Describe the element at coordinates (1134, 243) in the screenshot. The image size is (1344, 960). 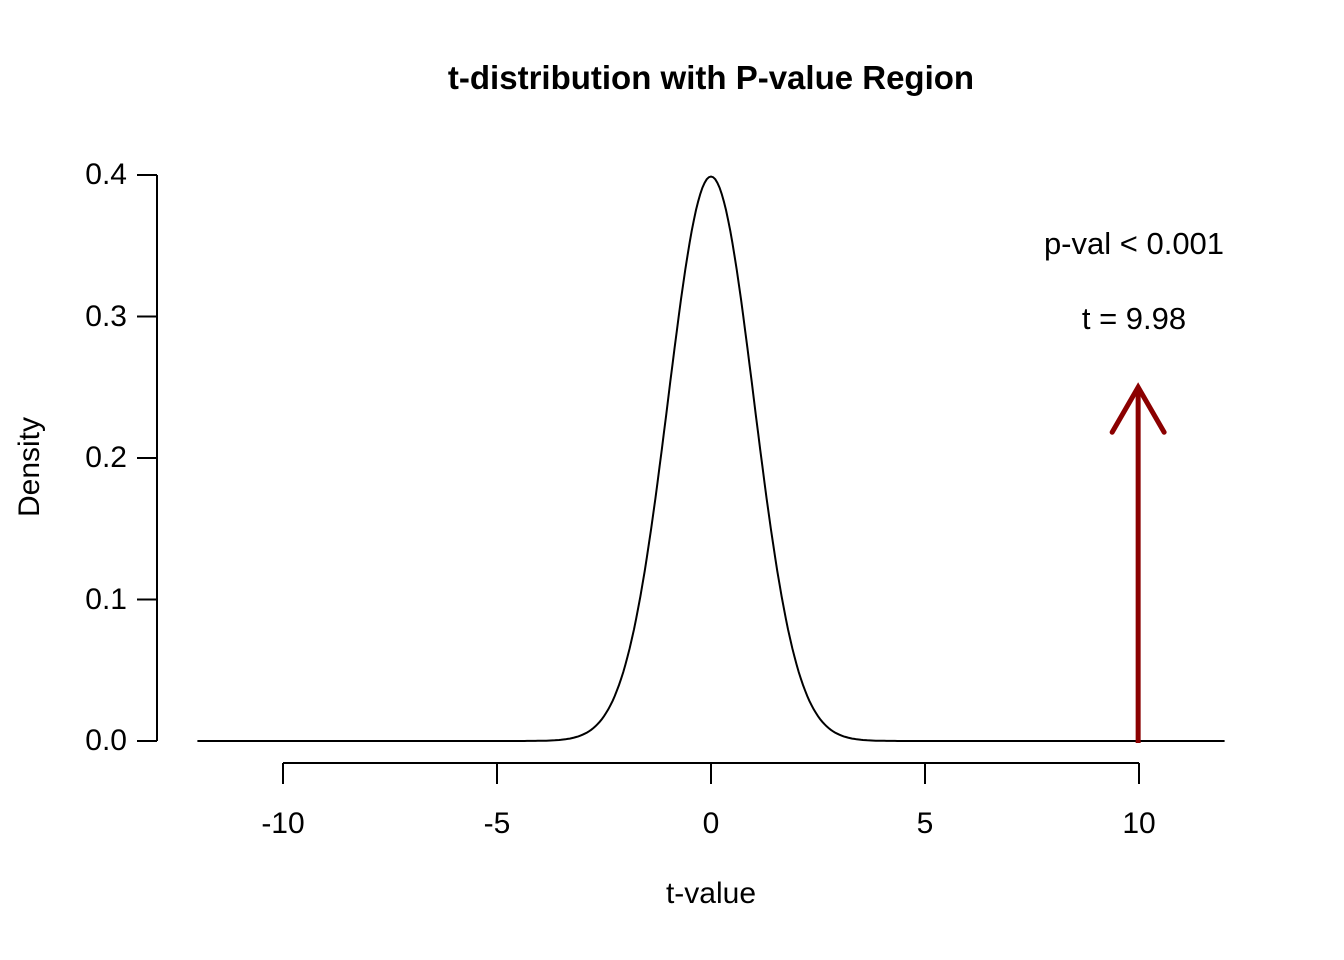
I see `p-value-annotation: p-val < 0.001` at that location.